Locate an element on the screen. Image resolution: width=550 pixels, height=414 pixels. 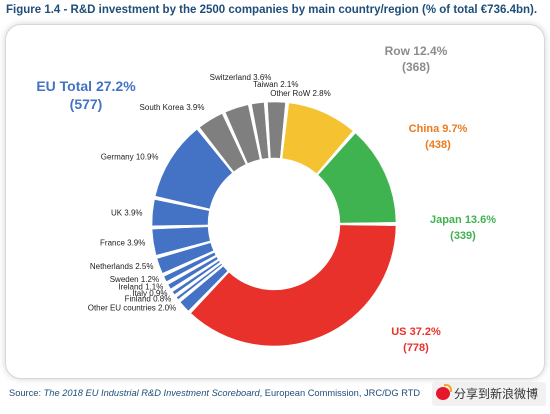
slice-japan is located at coordinates (357, 178).